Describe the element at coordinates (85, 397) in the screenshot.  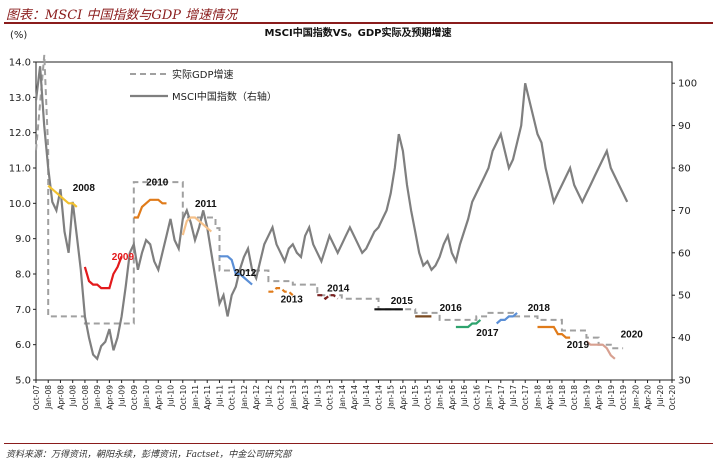
I see `x-tick-label: Oct-08` at that location.